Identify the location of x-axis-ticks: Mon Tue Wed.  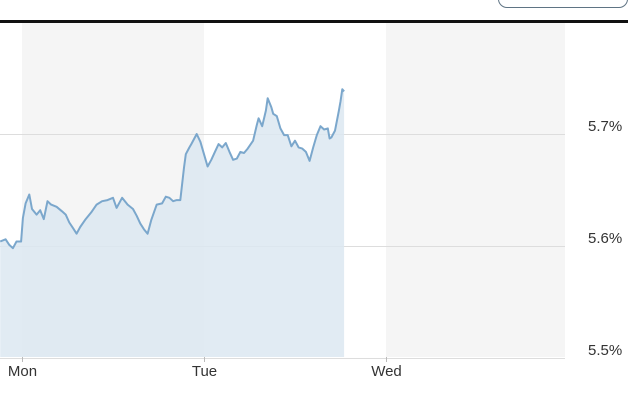
(205, 368).